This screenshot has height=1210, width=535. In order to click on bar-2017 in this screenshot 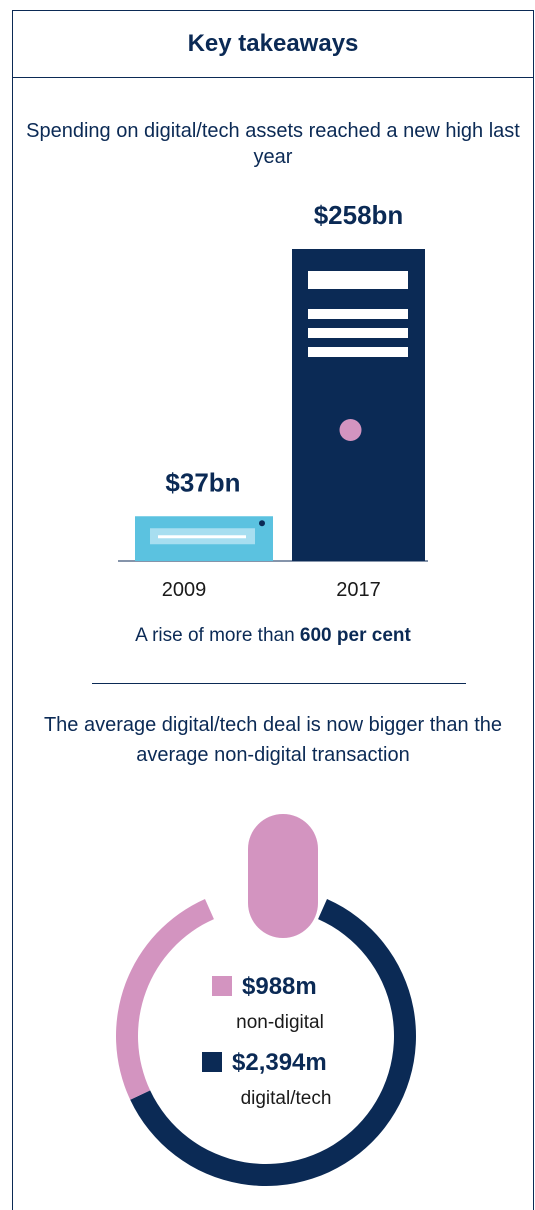, I will do `click(358, 405)`.